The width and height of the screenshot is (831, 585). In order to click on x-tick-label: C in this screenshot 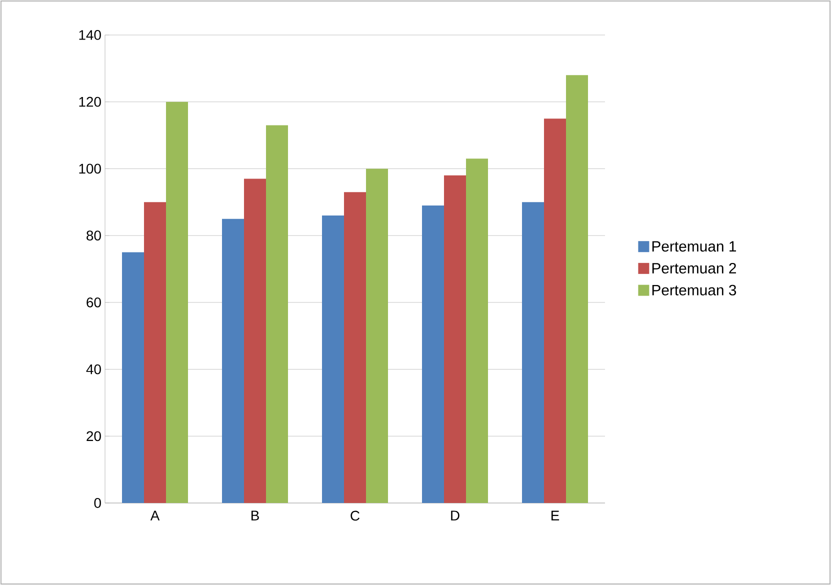, I will do `click(355, 515)`.